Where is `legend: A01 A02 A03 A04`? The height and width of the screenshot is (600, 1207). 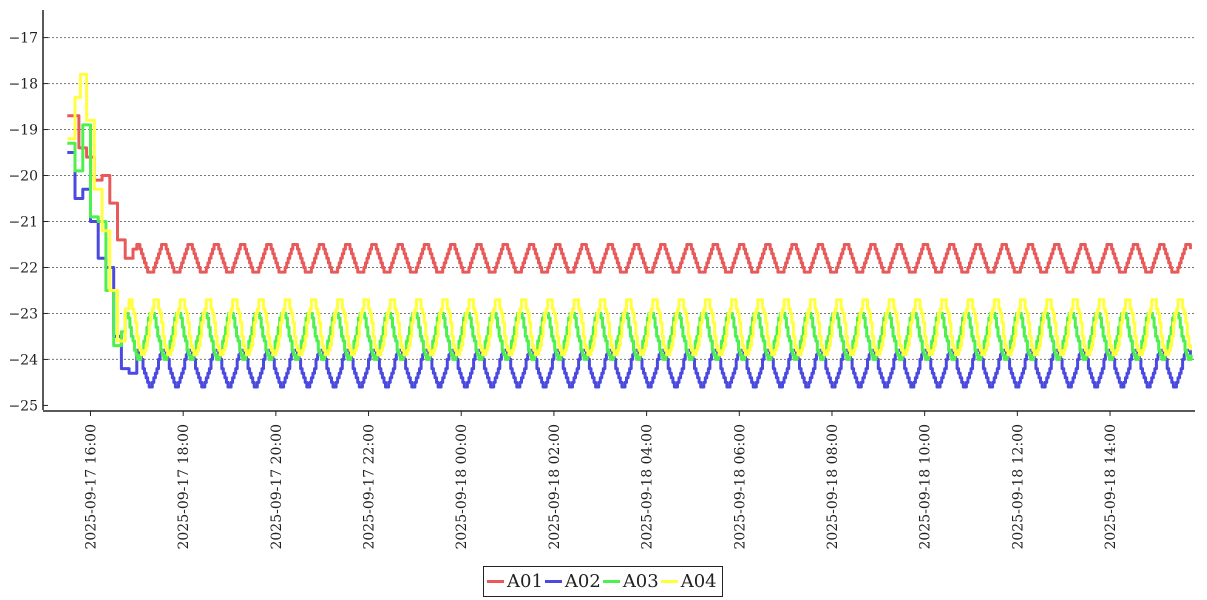
legend: A01 A02 A03 A04 is located at coordinates (603, 581).